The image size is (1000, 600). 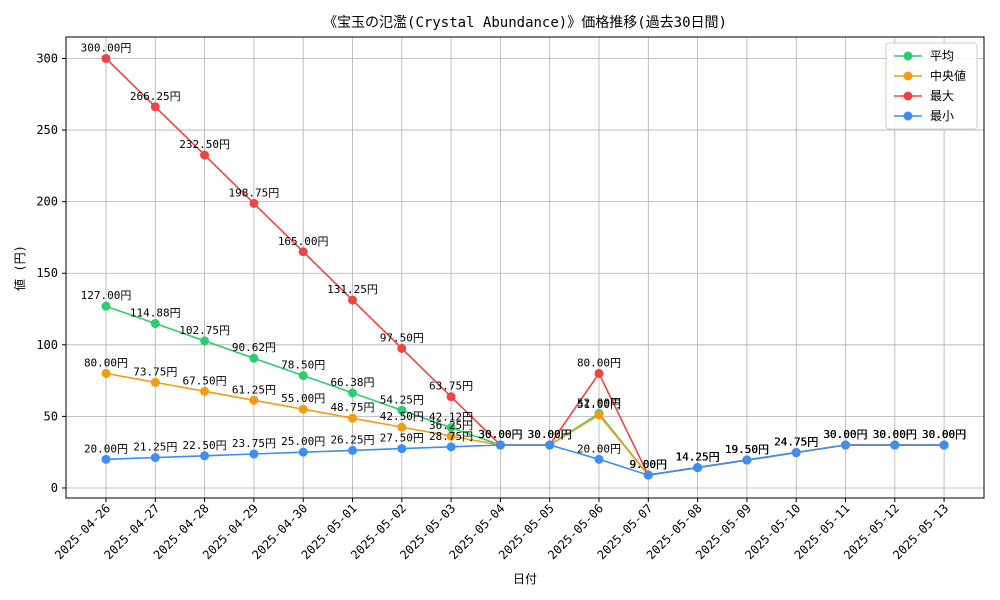 What do you see at coordinates (948, 75) in the screenshot?
I see `legend-label: 中央値` at bounding box center [948, 75].